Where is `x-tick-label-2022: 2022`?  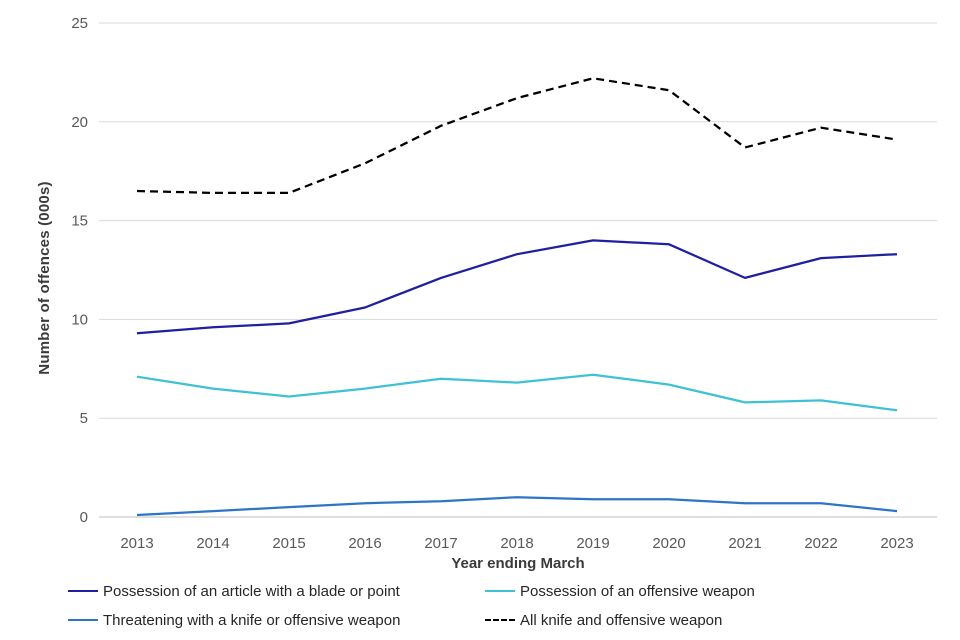
x-tick-label-2022: 2022 is located at coordinates (820, 543).